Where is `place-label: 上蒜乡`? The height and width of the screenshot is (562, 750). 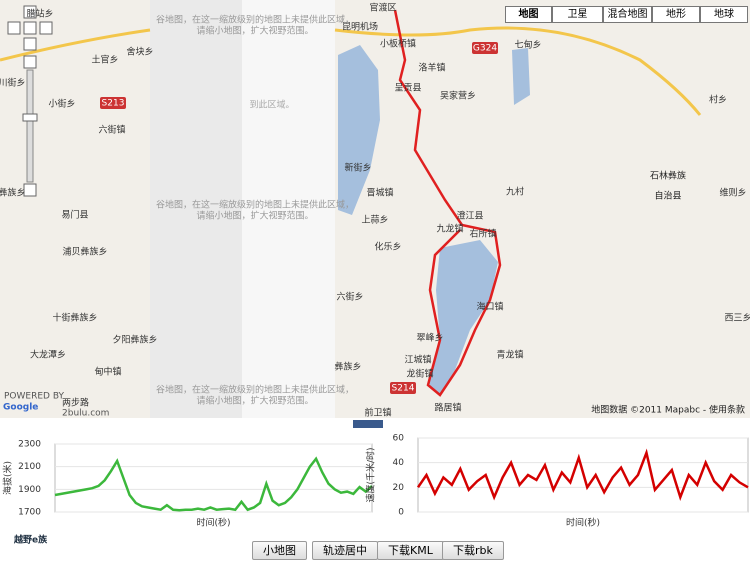
place-label: 上蒜乡 is located at coordinates (374, 220).